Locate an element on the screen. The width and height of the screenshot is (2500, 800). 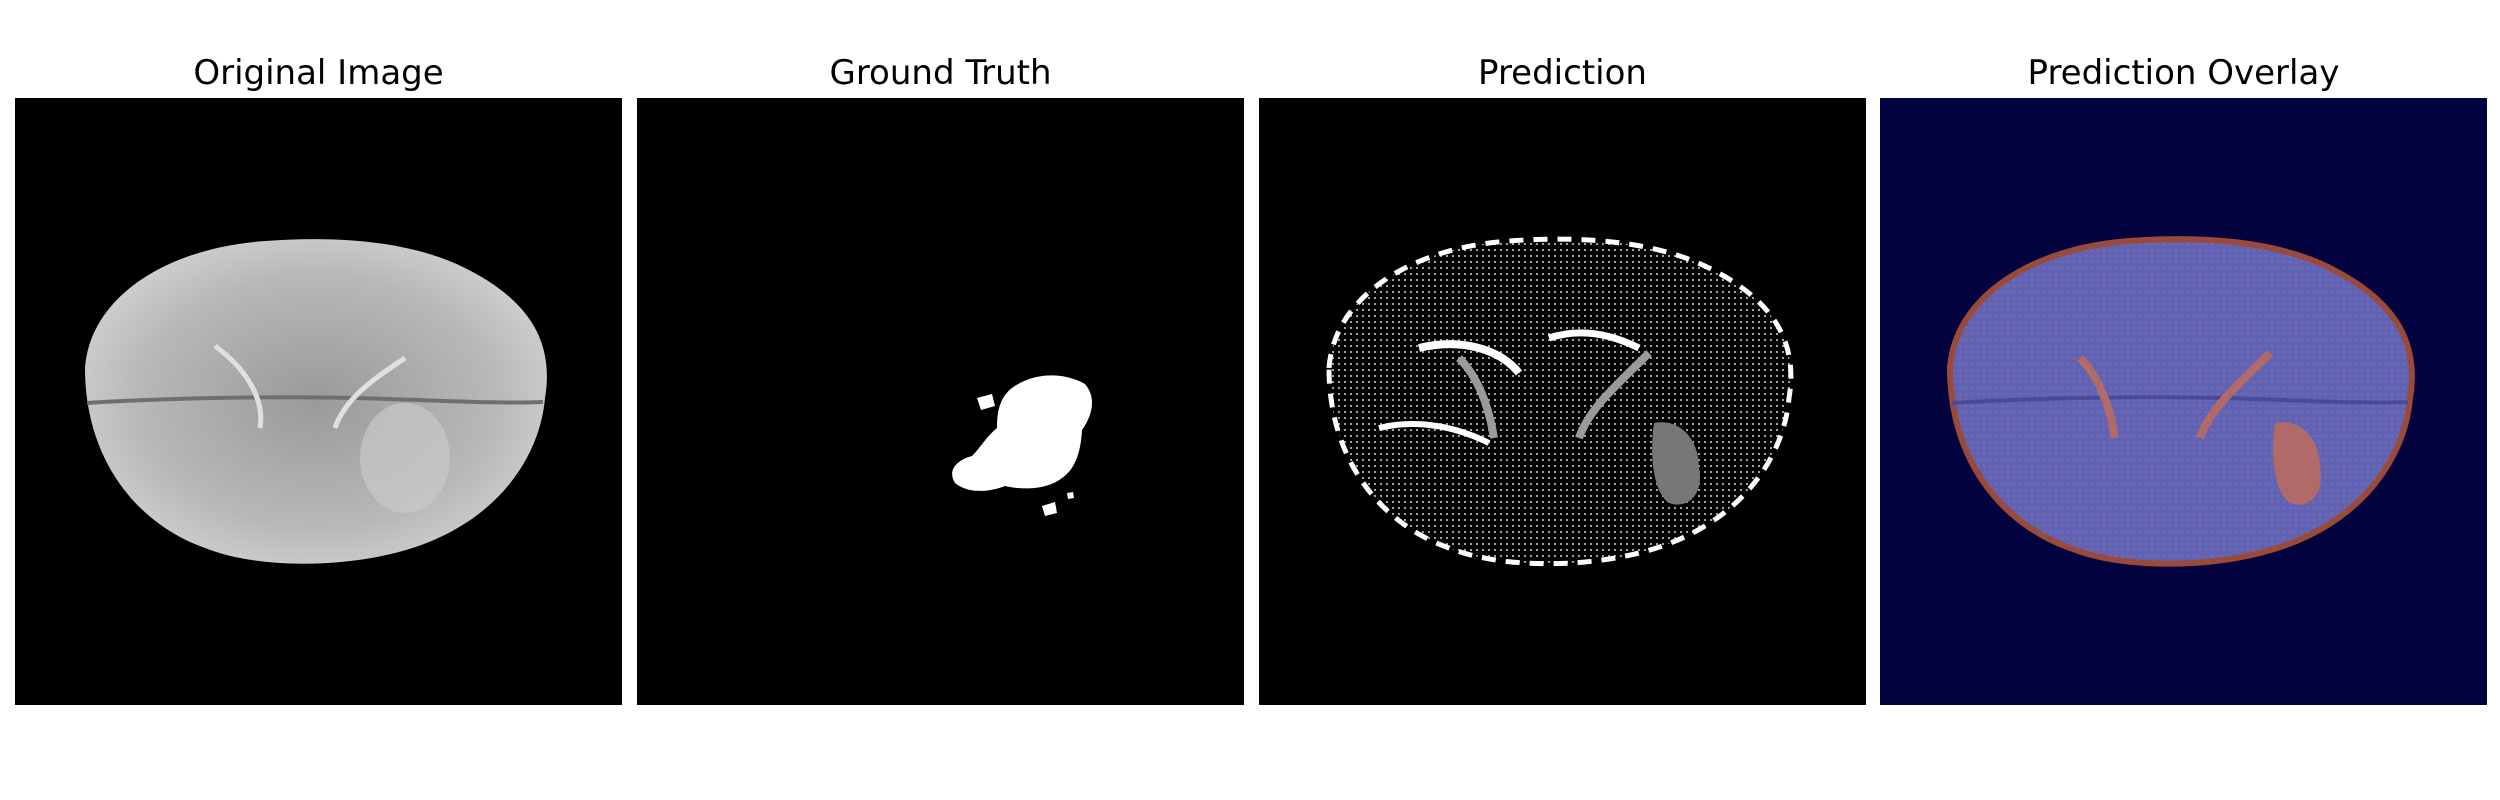
panel-title: Prediction is located at coordinates (1562, 73).